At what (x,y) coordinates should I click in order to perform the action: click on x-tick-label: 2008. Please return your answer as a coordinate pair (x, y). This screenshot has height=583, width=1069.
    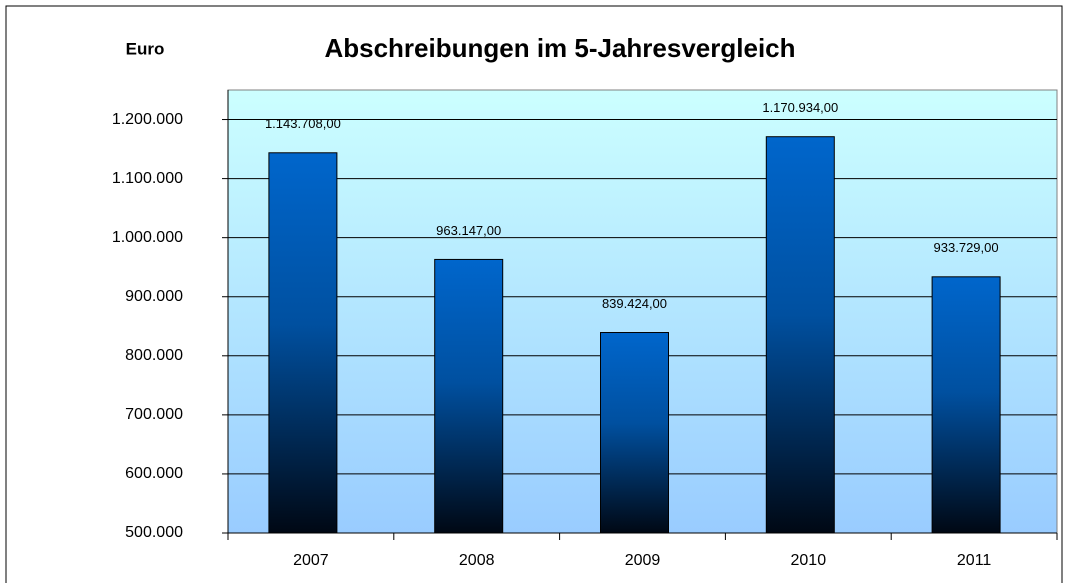
    Looking at the image, I should click on (477, 560).